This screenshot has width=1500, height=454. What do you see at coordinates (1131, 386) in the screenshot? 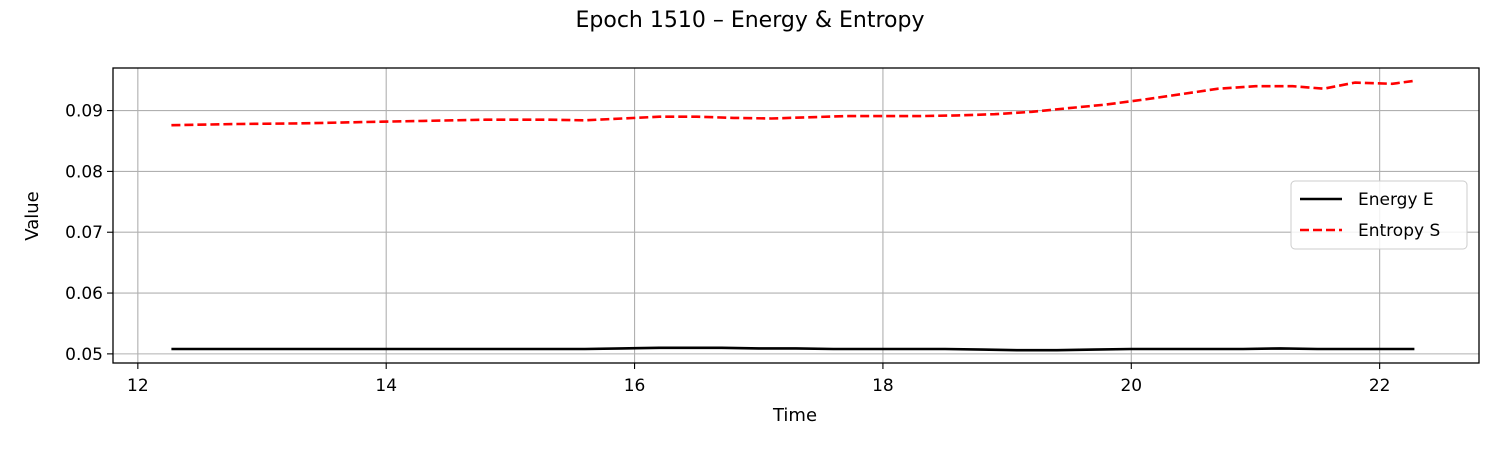
I see `x-tick-label: 20` at bounding box center [1131, 386].